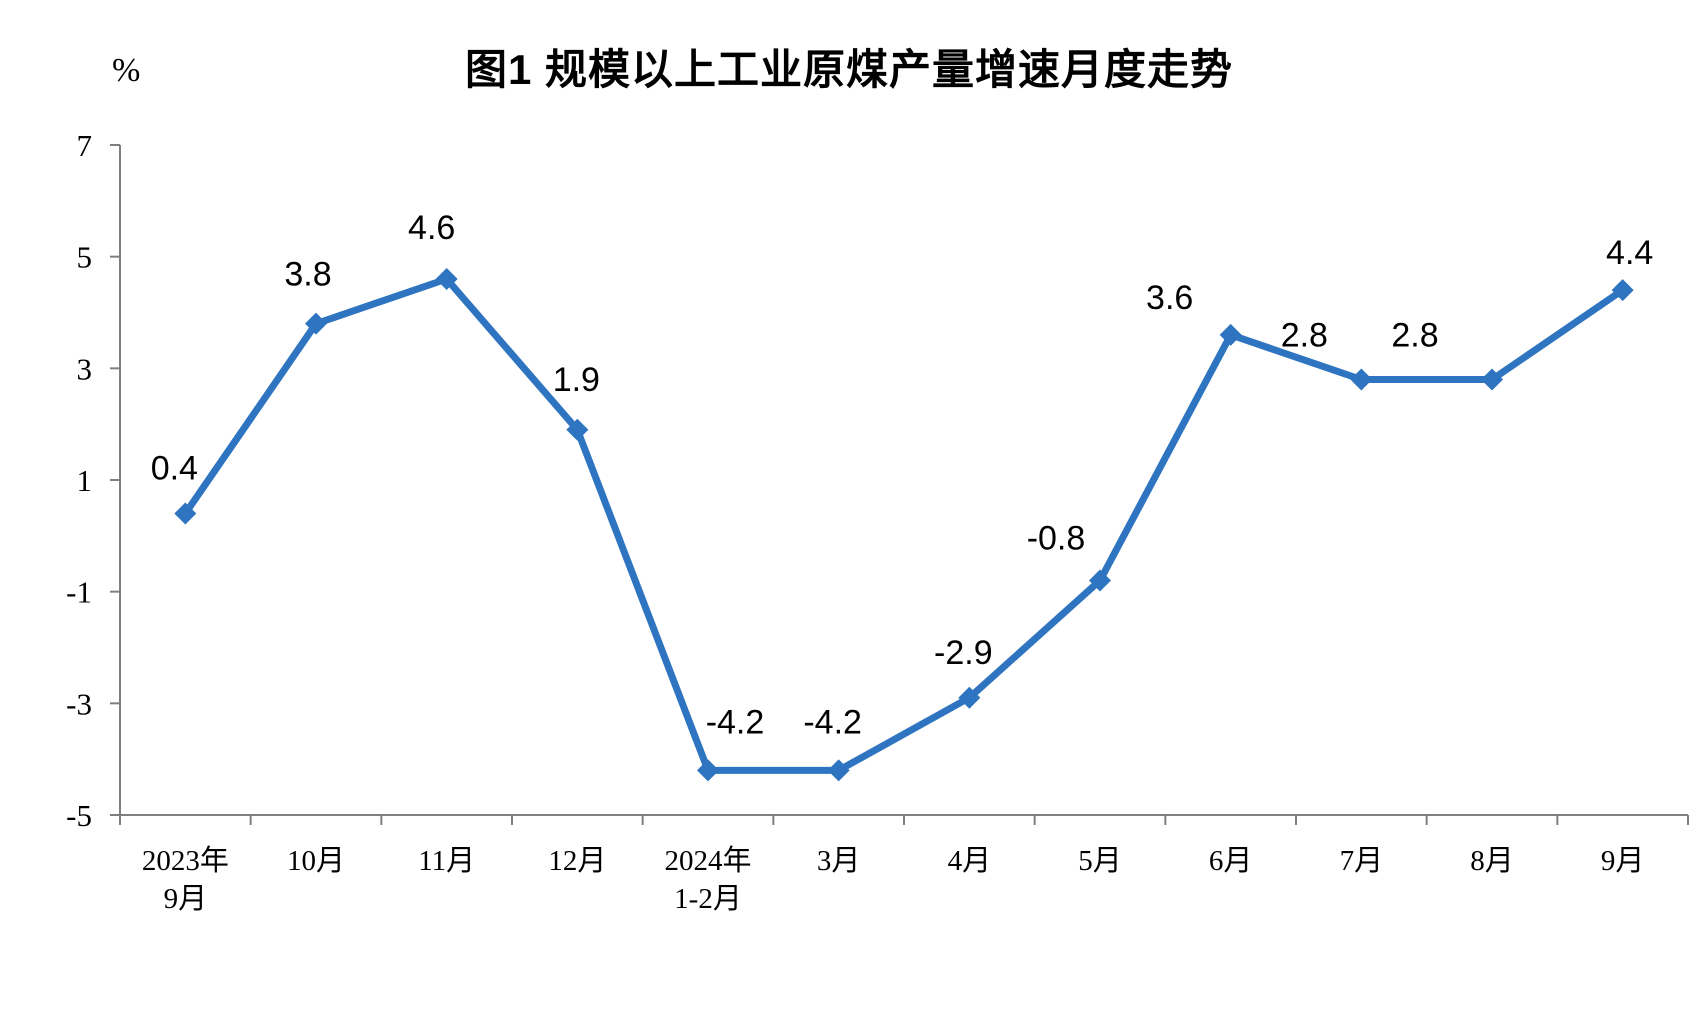 Image resolution: width=1698 pixels, height=1026 pixels. Describe the element at coordinates (849, 69) in the screenshot. I see `chart-title: 图1 规模以上工业原煤产量增速月度走势` at that location.